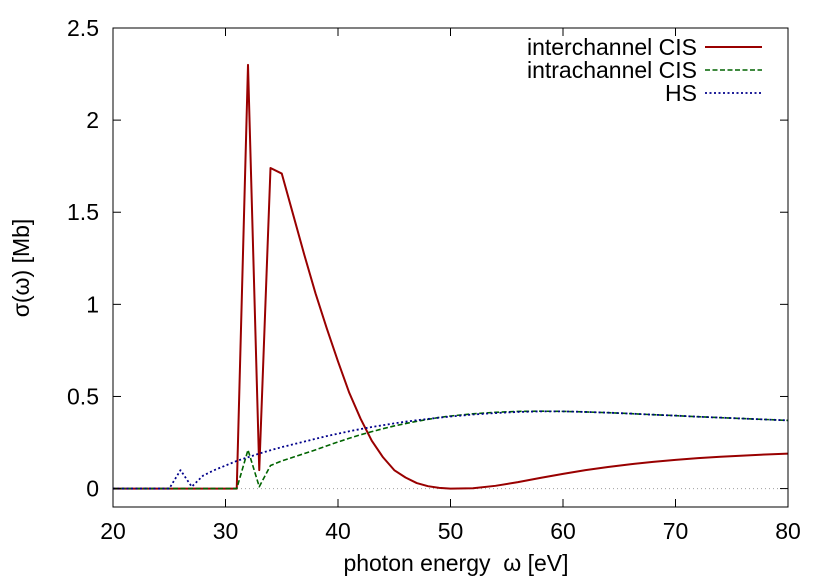 This screenshot has height=581, width=830. I want to click on x-tick-label: 40, so click(338, 531).